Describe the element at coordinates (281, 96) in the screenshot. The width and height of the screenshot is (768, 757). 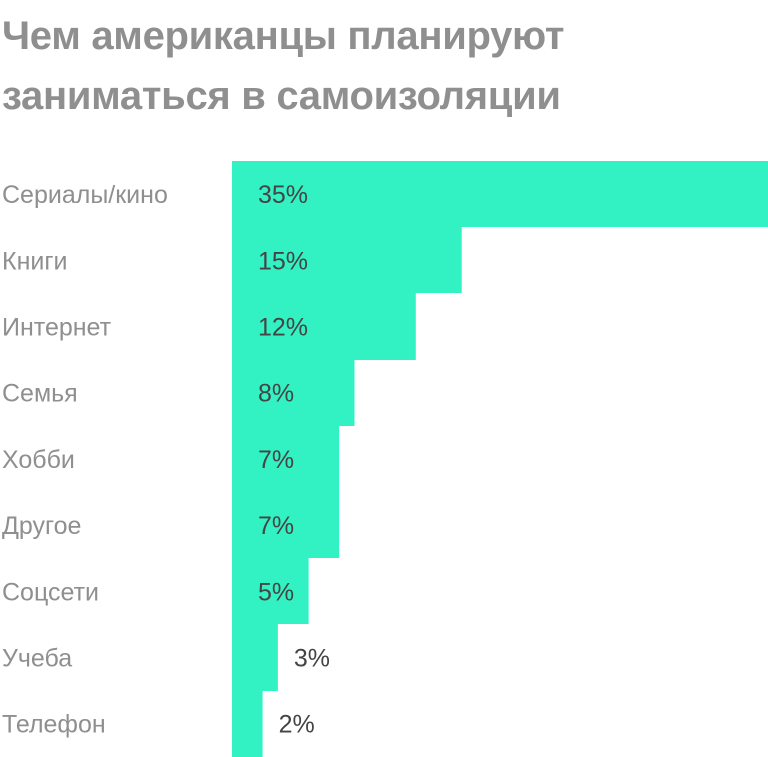
I see `chart-title-line-2: заниматься в самоизоляции` at that location.